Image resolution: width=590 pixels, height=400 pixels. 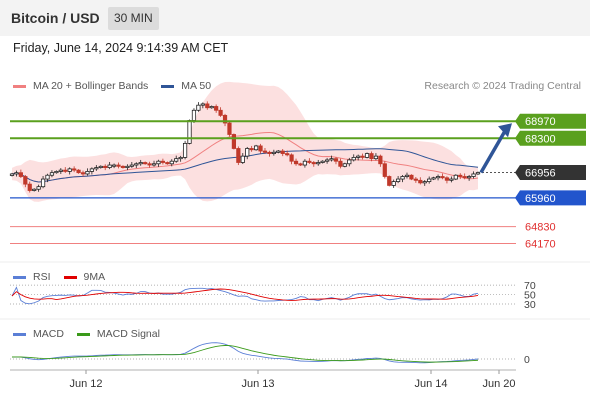 I want to click on x-tick-label: Jun 12, so click(x=85, y=384).